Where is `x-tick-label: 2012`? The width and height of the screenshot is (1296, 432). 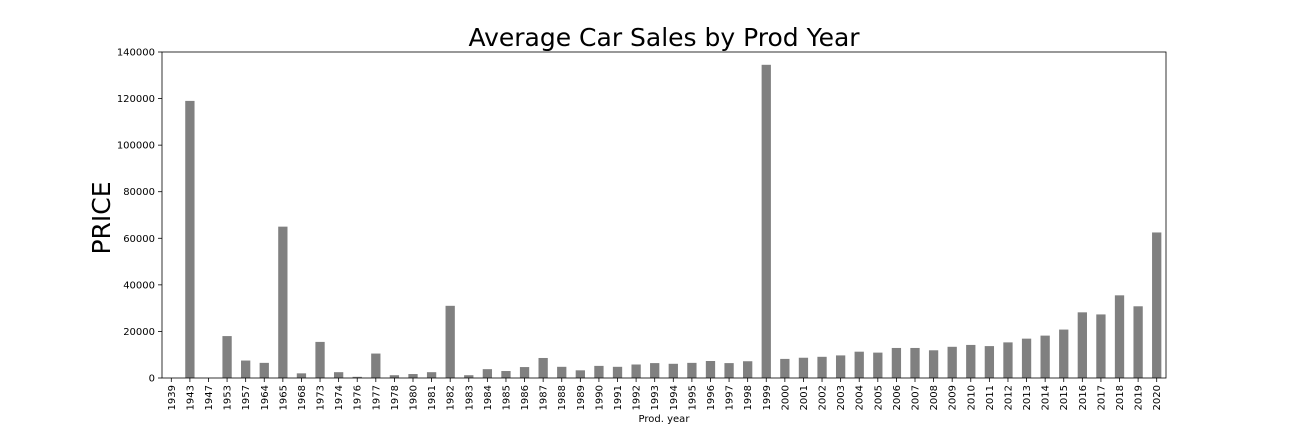 x-tick-label: 2012 is located at coordinates (1008, 397).